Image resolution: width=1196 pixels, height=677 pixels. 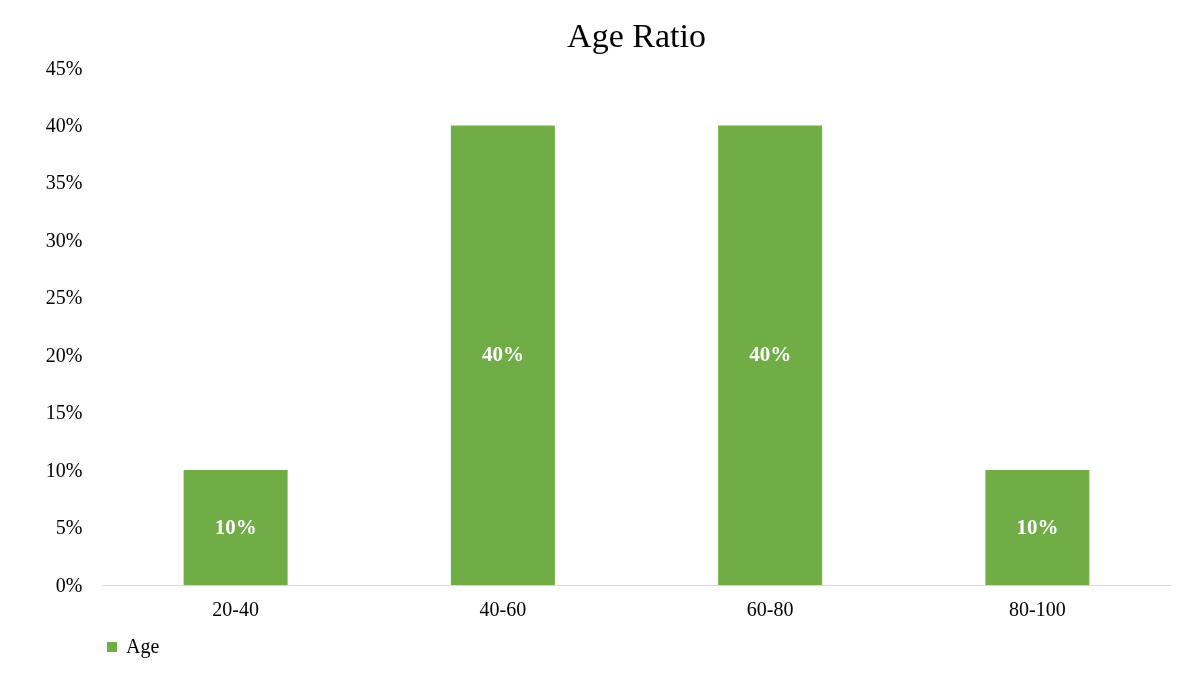 What do you see at coordinates (64, 469) in the screenshot?
I see `y-tick-label: 10%` at bounding box center [64, 469].